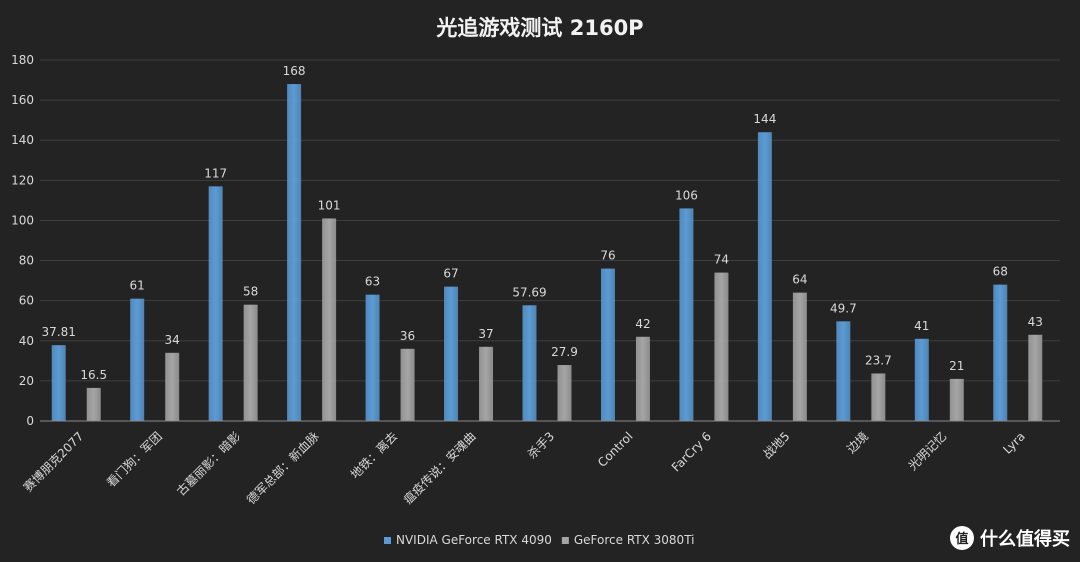 The image size is (1080, 562). Describe the element at coordinates (372, 282) in the screenshot. I see `data-label: 63` at that location.